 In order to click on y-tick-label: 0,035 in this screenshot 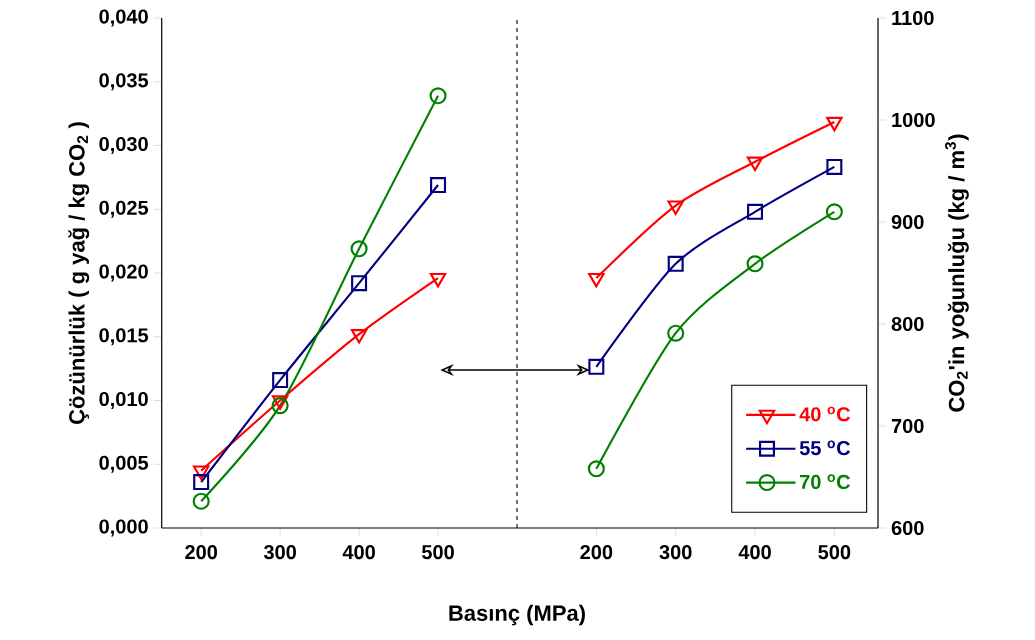, I will do `click(124, 82)`.